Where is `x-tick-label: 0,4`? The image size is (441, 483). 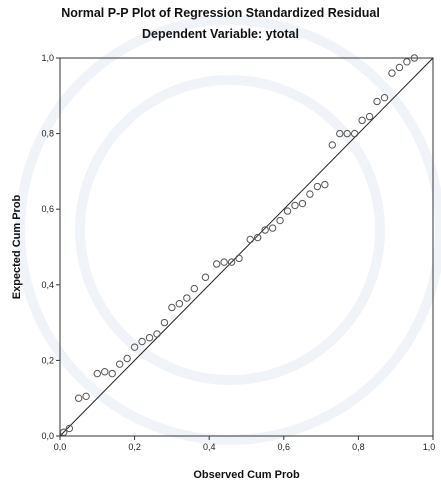
x-tick-label: 0,4 is located at coordinates (209, 447).